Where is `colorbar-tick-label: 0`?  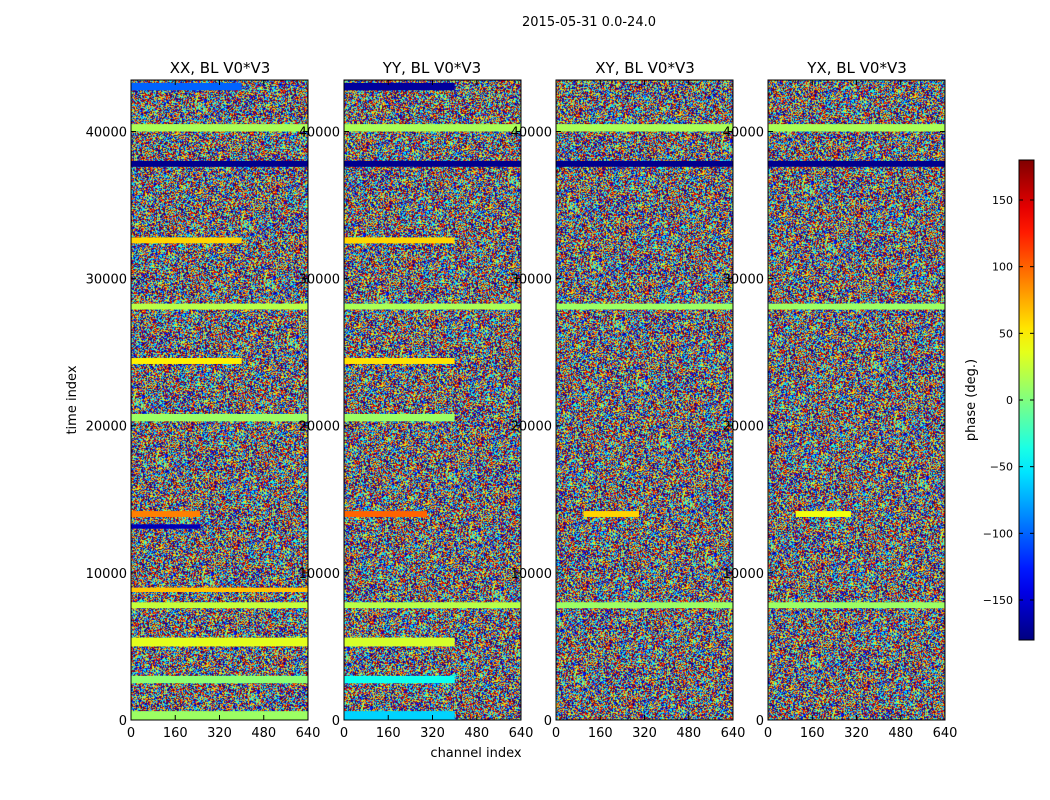 colorbar-tick-label: 0 is located at coordinates (1009, 400).